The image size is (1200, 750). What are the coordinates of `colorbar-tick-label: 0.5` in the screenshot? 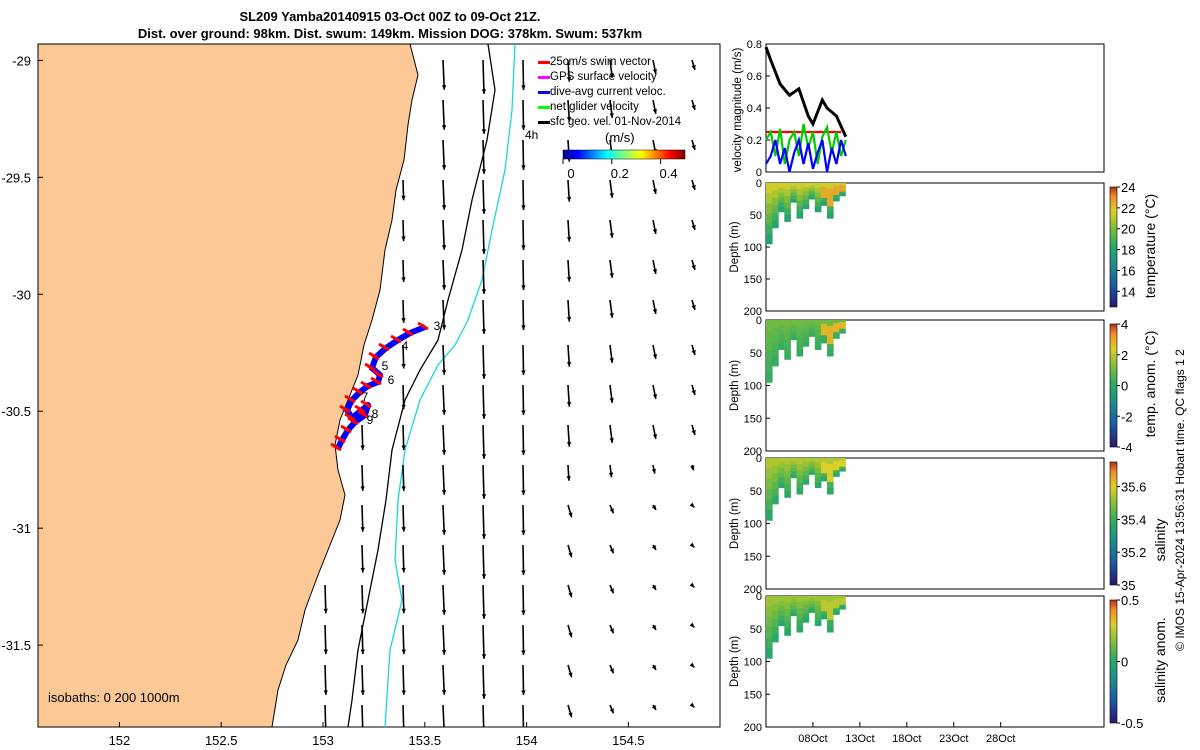 It's located at (1130, 600).